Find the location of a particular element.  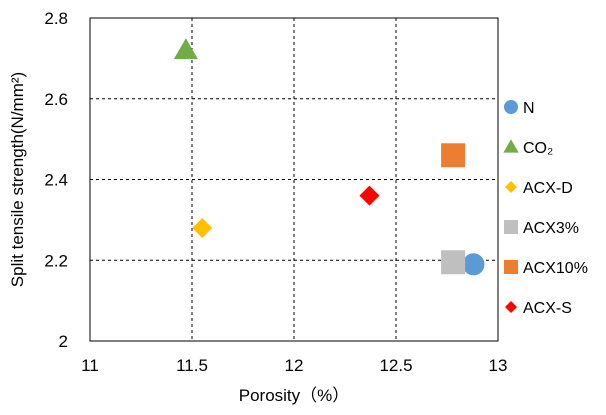

legend: N CO₂ ACX-D ACX3% ACX10% ACX-S is located at coordinates (545, 208).